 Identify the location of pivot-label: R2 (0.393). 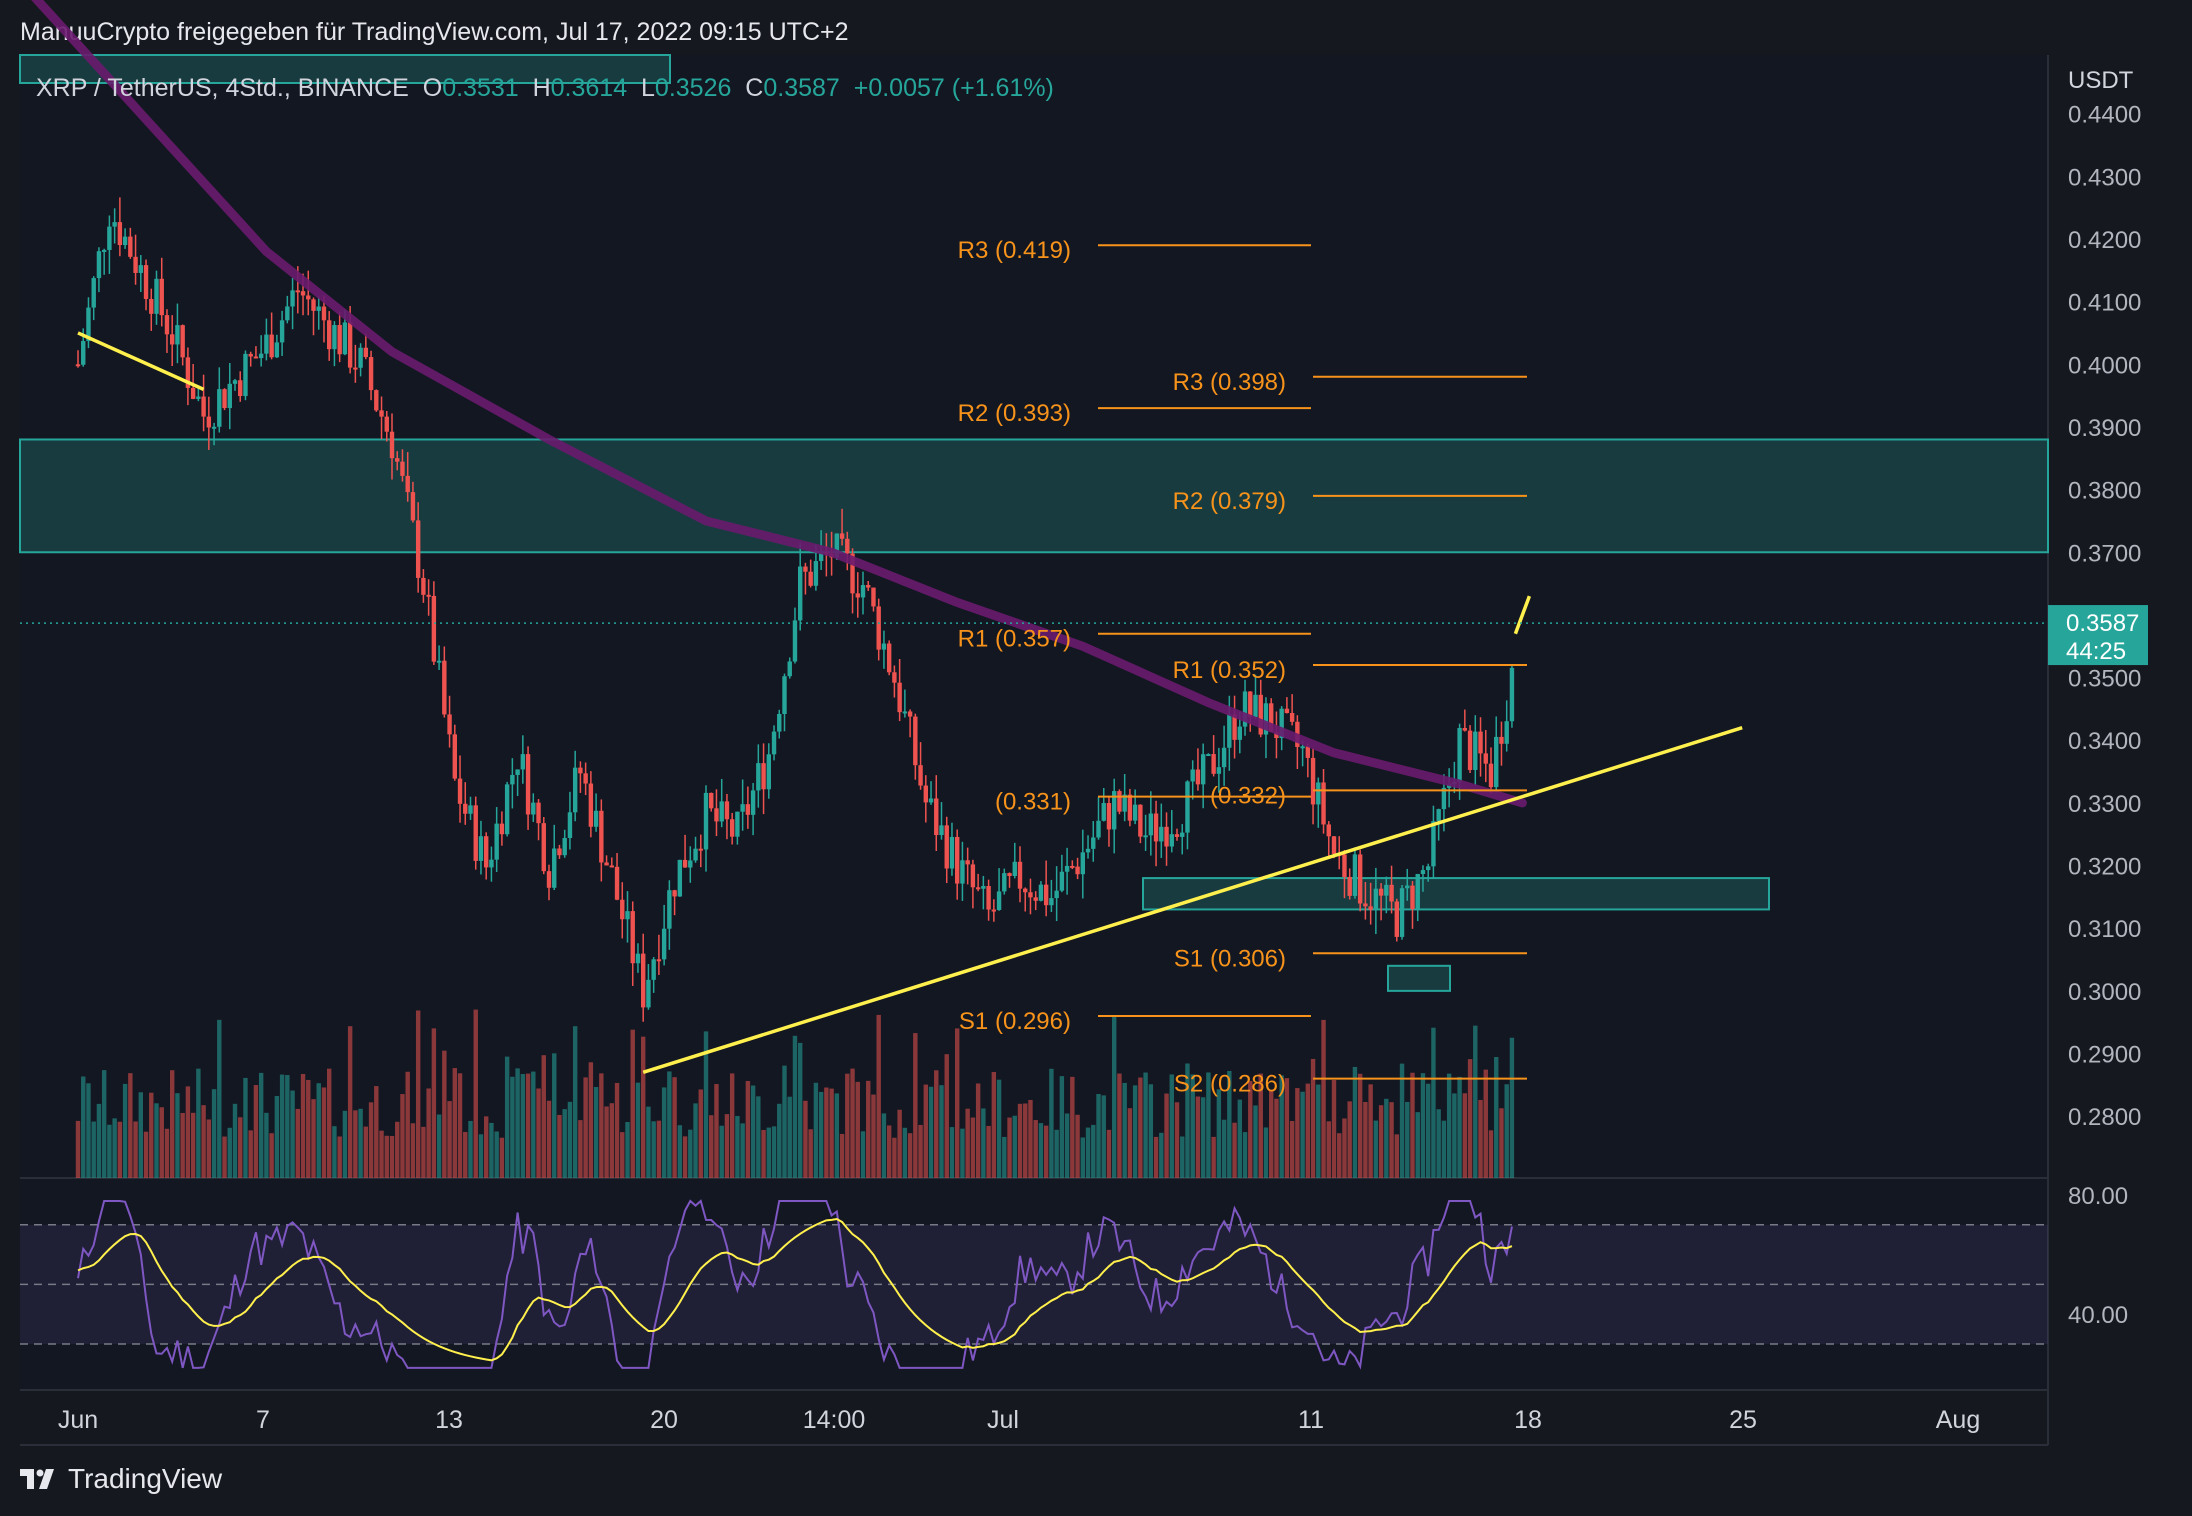
(1014, 413).